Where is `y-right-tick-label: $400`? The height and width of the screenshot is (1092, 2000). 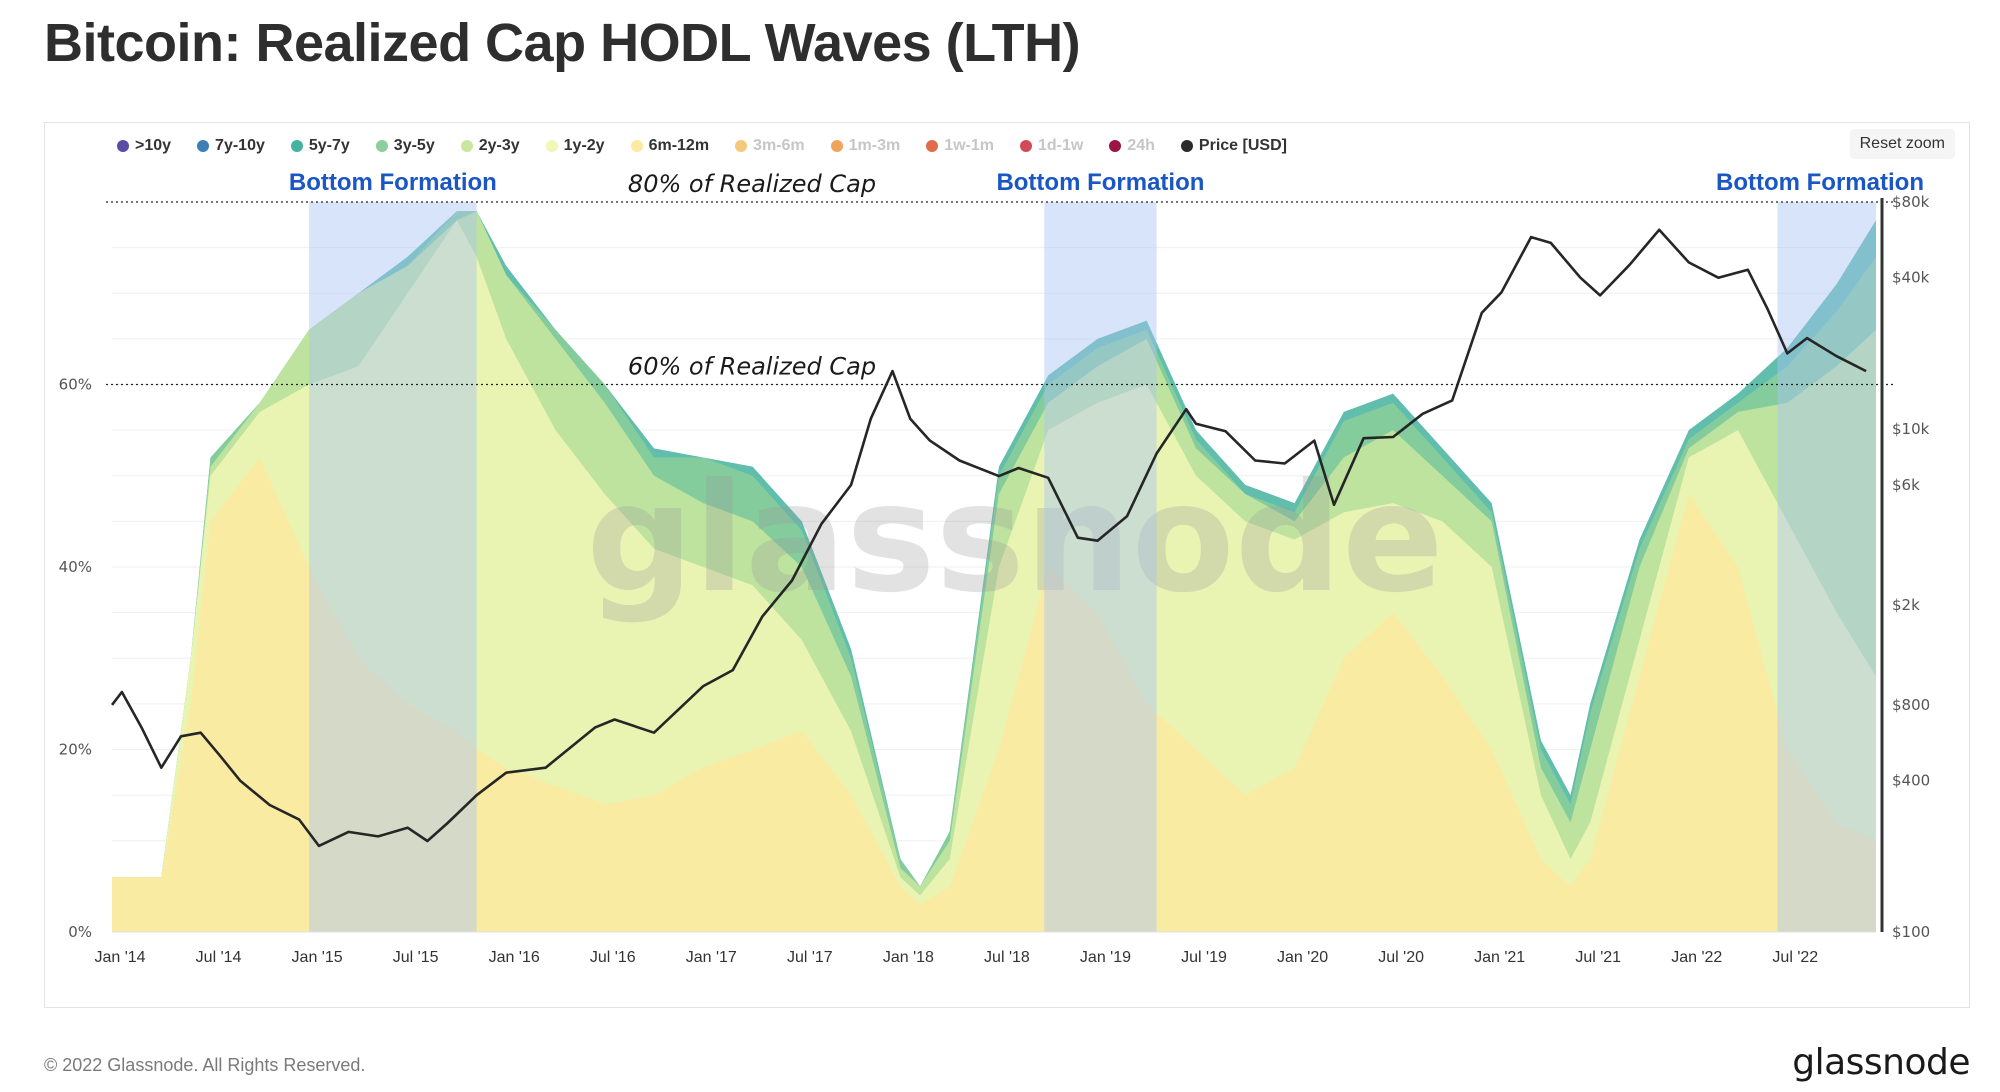 y-right-tick-label: $400 is located at coordinates (1911, 781).